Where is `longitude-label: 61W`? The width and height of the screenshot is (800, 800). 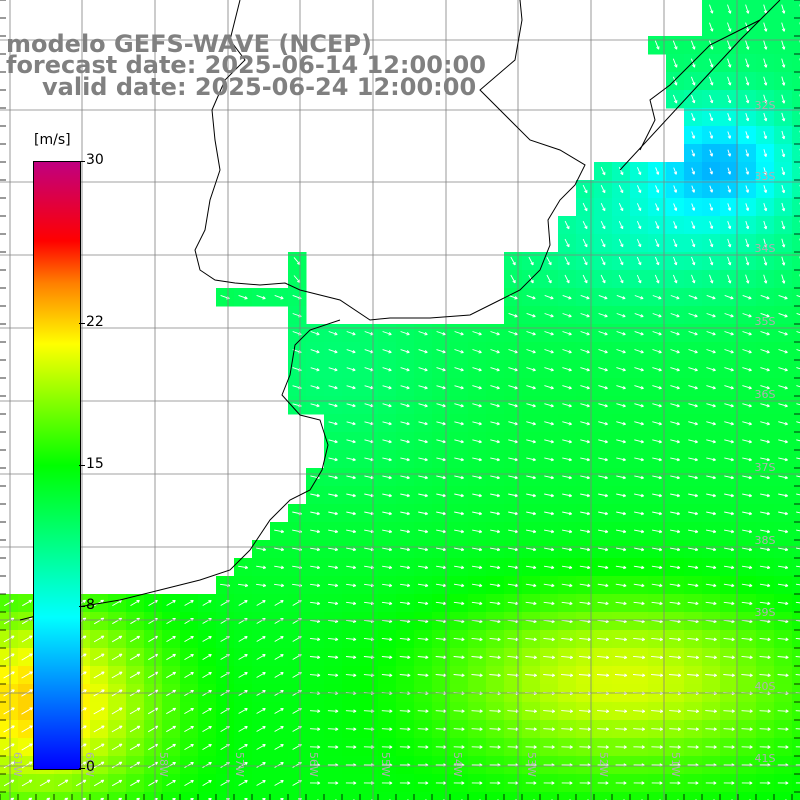
longitude-label: 61W is located at coordinates (17, 764).